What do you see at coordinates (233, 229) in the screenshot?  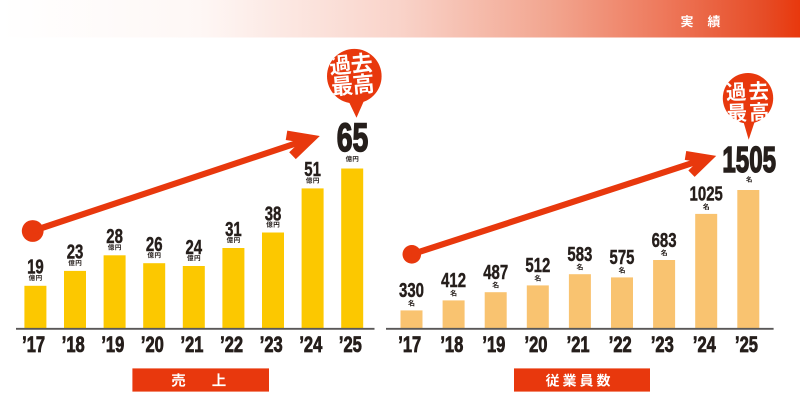 I see `svg-text: 31` at bounding box center [233, 229].